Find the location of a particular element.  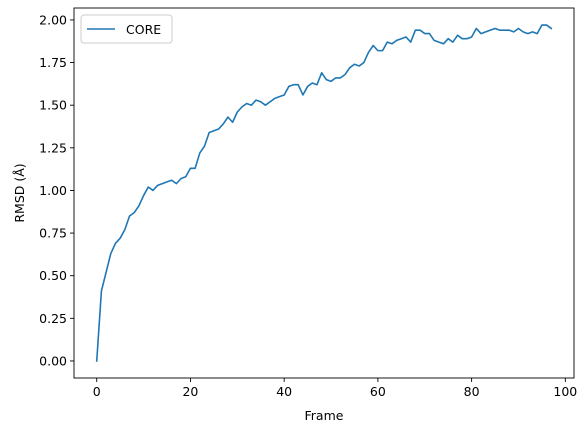

x-tick-label: 20 is located at coordinates (190, 391).